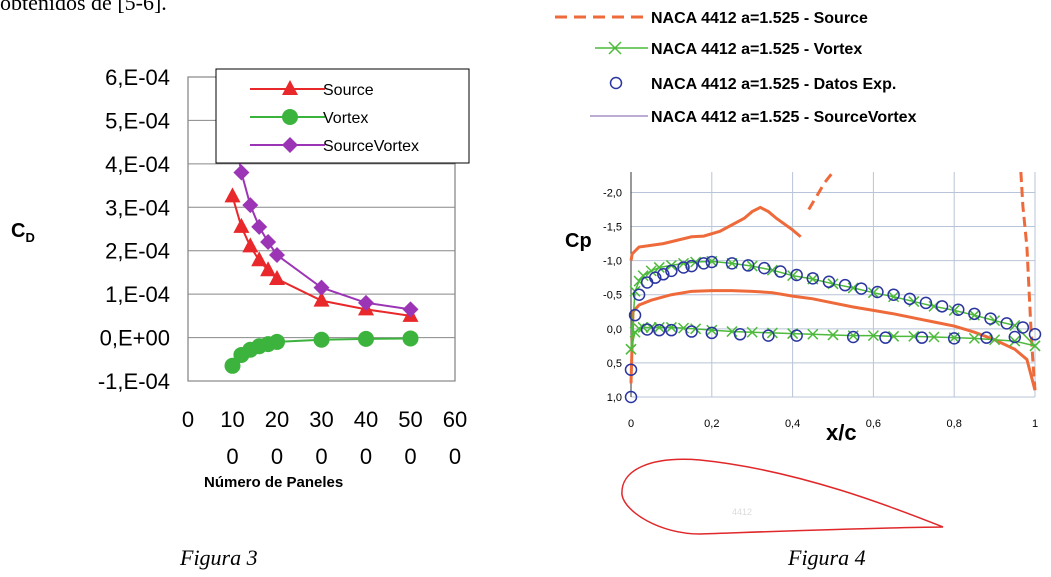 The height and width of the screenshot is (577, 1051). What do you see at coordinates (821, 191) in the screenshot?
I see `fig4-source-dashed-curve` at bounding box center [821, 191].